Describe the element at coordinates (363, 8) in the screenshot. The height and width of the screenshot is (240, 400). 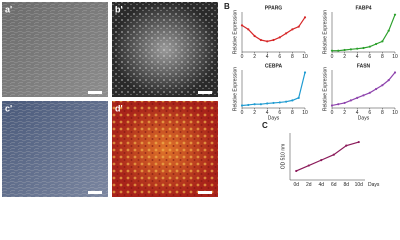
I see `chart-title: FABP4` at that location.